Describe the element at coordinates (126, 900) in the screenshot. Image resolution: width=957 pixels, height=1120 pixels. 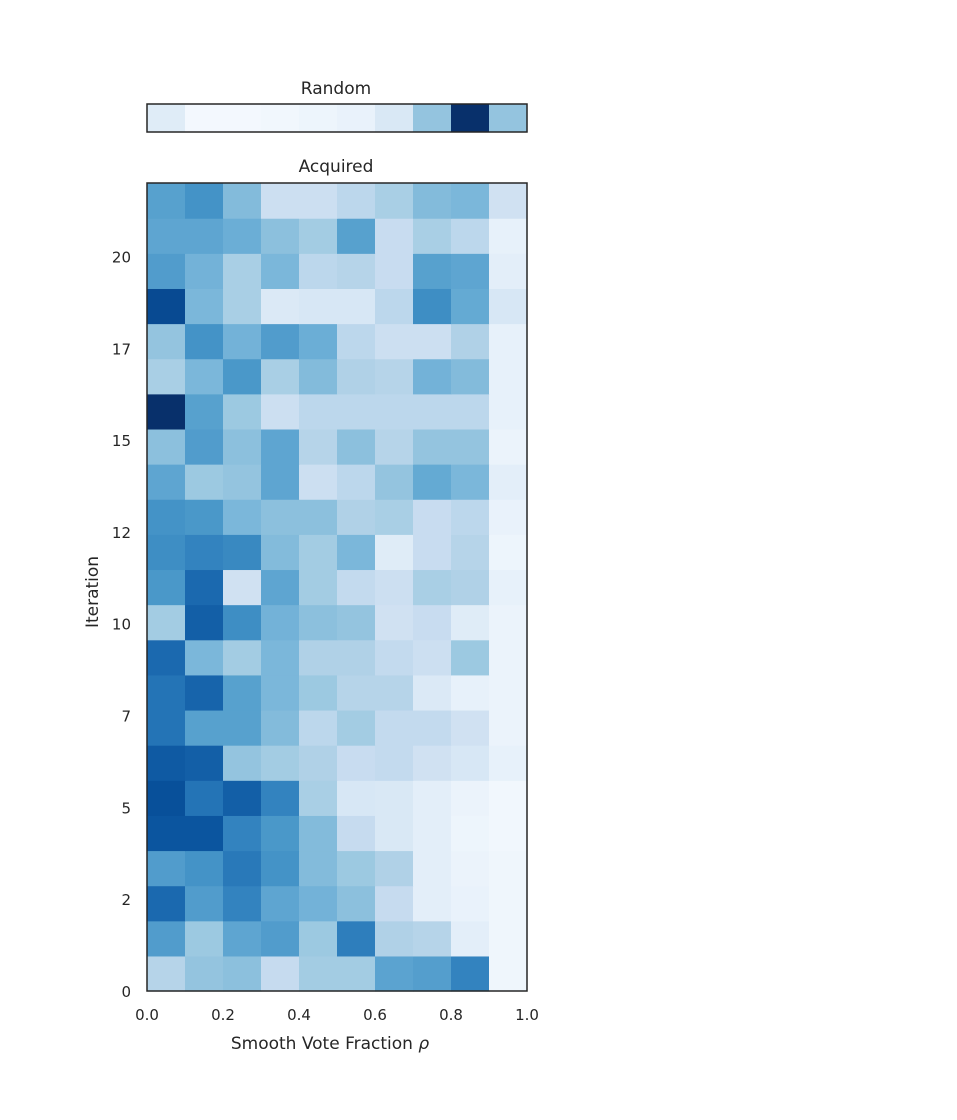
I see `y-tick-label: 2` at that location.